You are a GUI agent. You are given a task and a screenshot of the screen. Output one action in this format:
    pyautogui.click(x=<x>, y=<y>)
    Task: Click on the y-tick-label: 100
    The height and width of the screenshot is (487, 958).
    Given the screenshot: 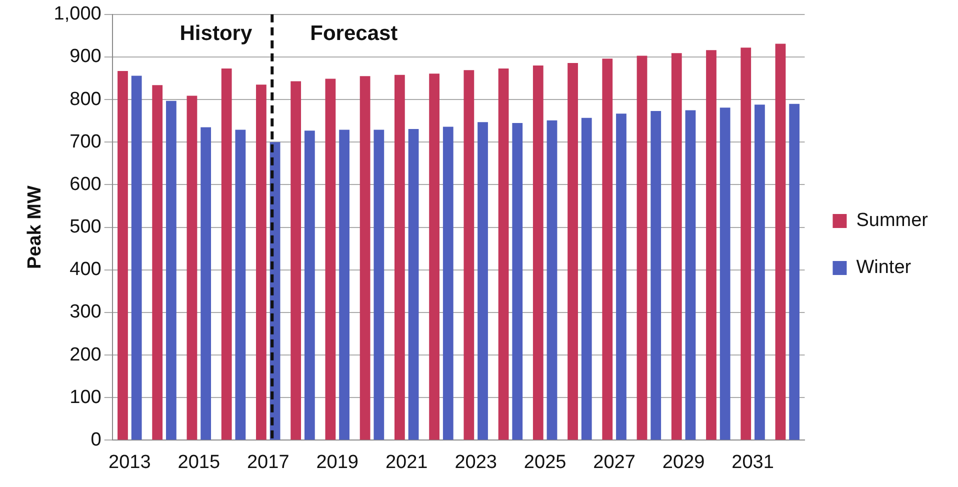 What is the action you would take?
    pyautogui.click(x=86, y=397)
    